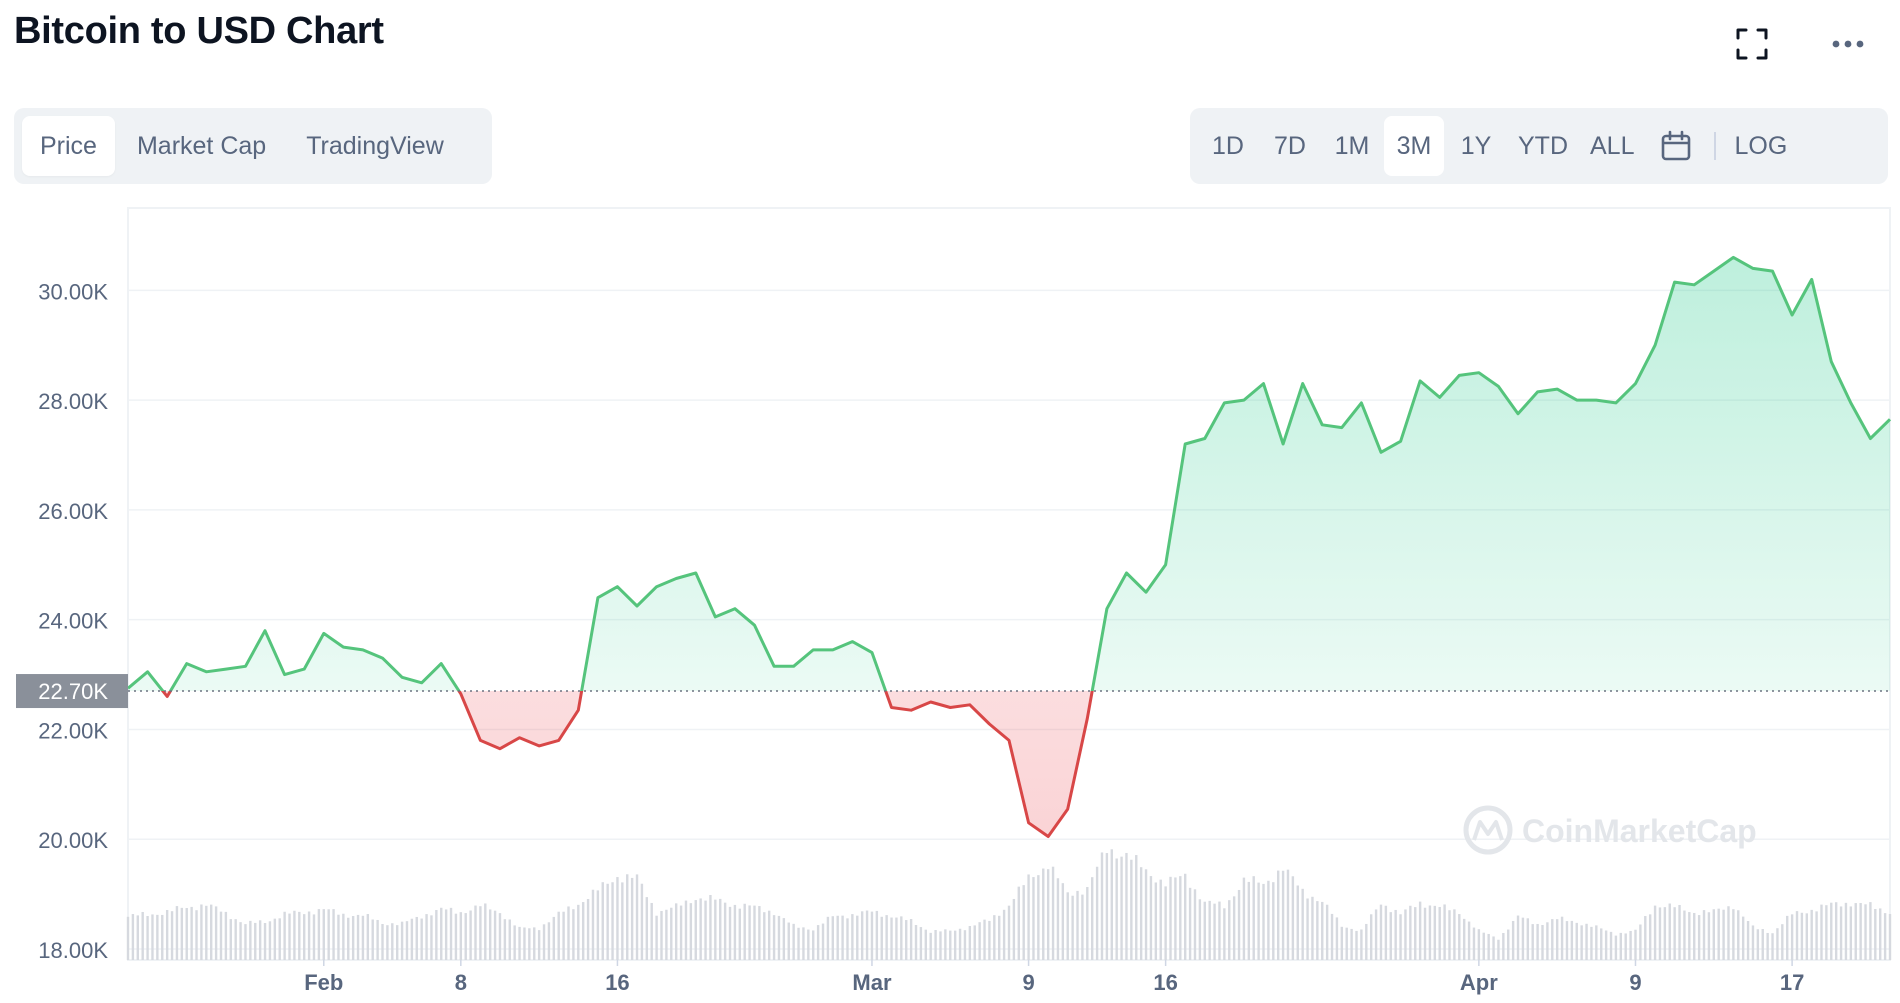 The height and width of the screenshot is (1003, 1900). Describe the element at coordinates (1761, 145) in the screenshot. I see `log-toggle: LOG` at that location.